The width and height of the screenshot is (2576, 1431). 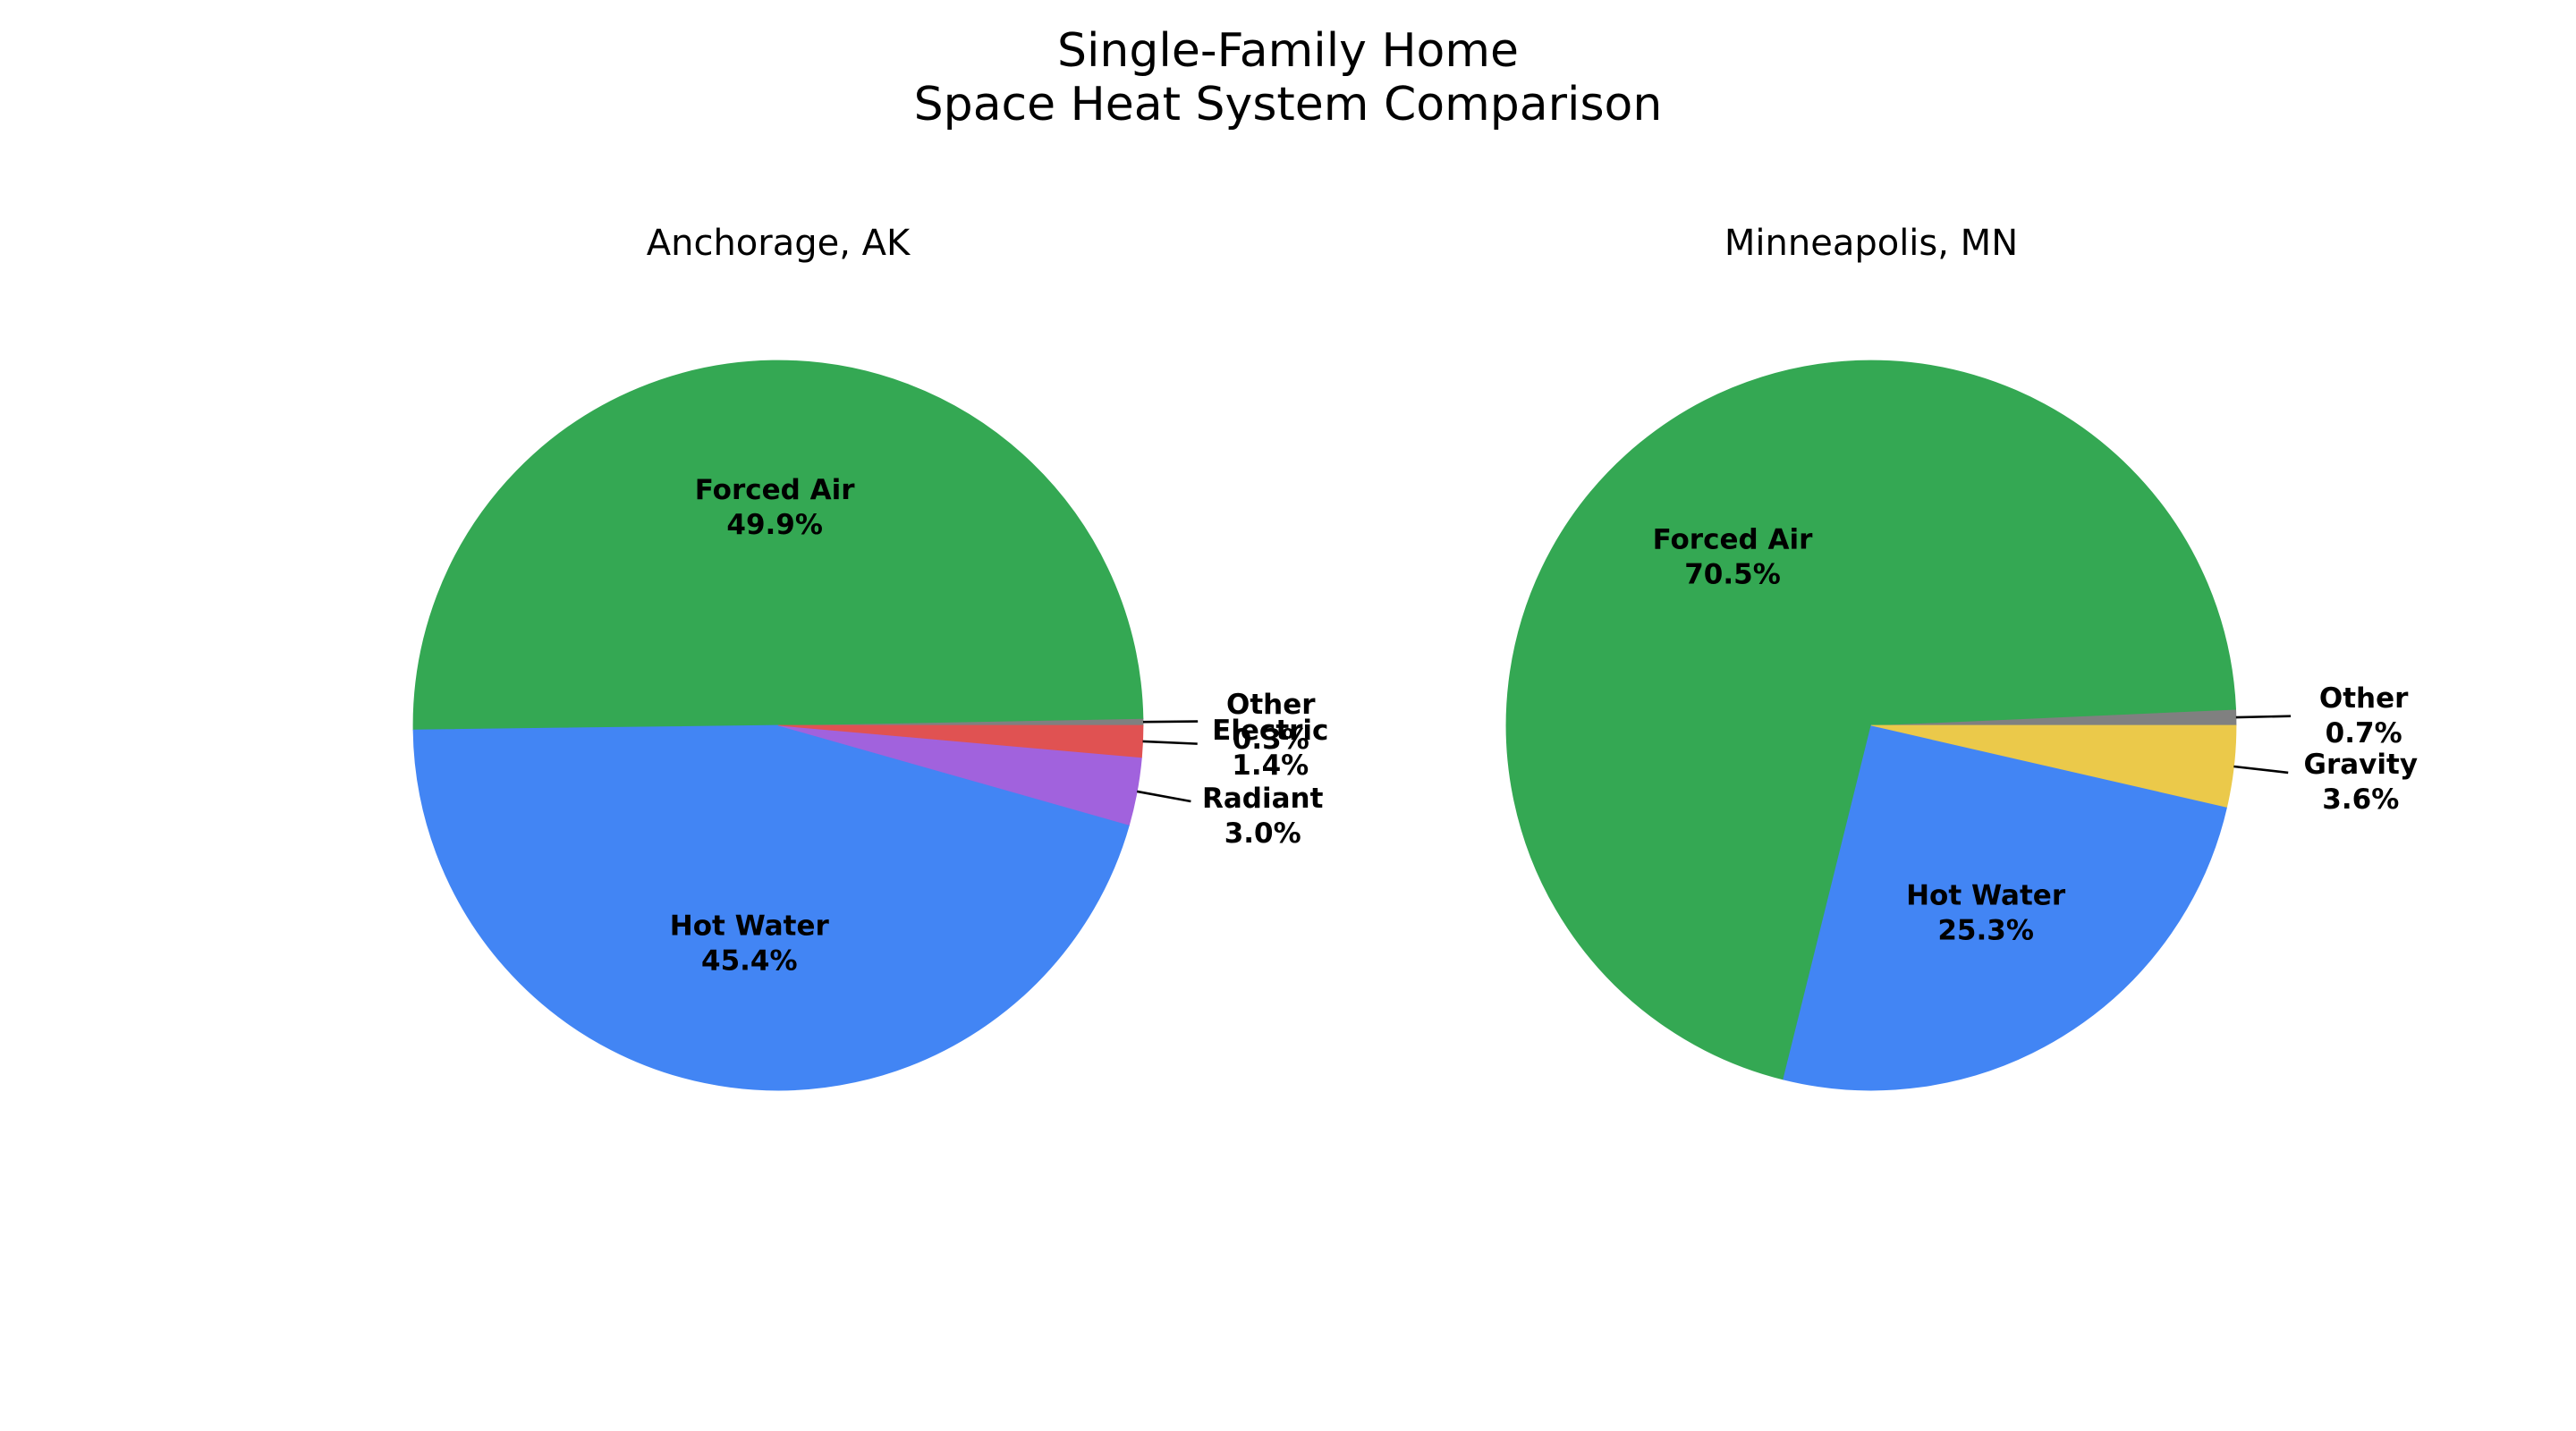 I want to click on pie-label-anchorage-other-percent: 0.3%, so click(x=1271, y=740).